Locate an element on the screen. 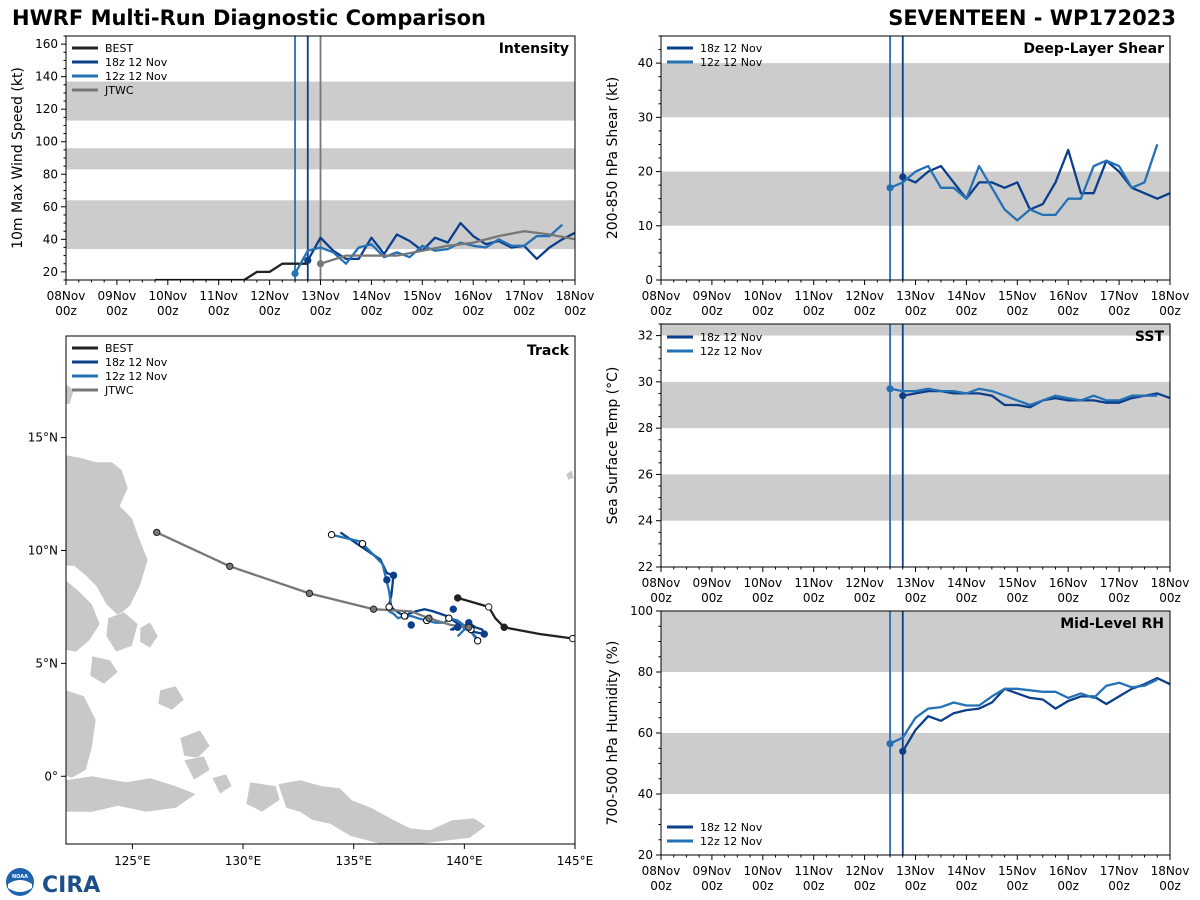 The width and height of the screenshot is (1200, 900). rh-series-0-start-marker is located at coordinates (903, 751).